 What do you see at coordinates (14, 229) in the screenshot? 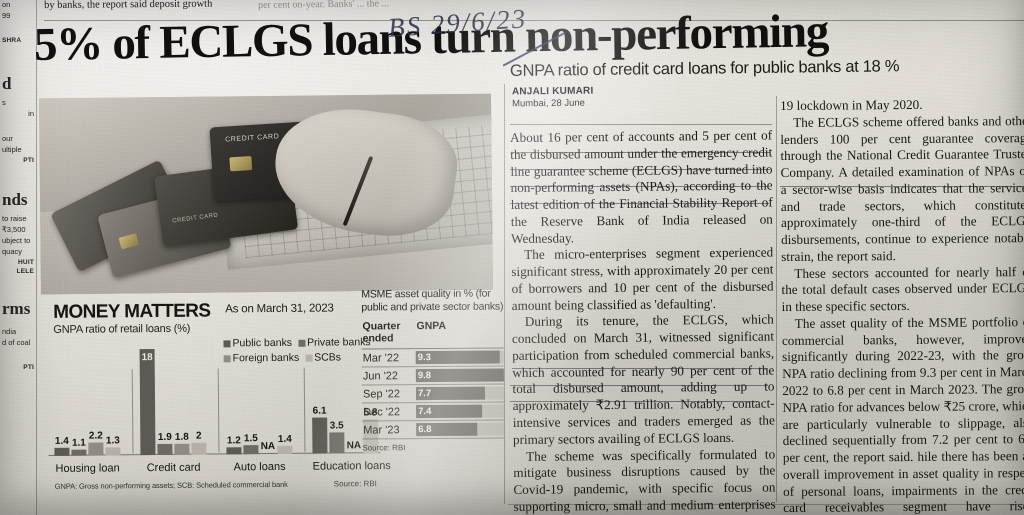
I see `fragment: ₹3,500` at bounding box center [14, 229].